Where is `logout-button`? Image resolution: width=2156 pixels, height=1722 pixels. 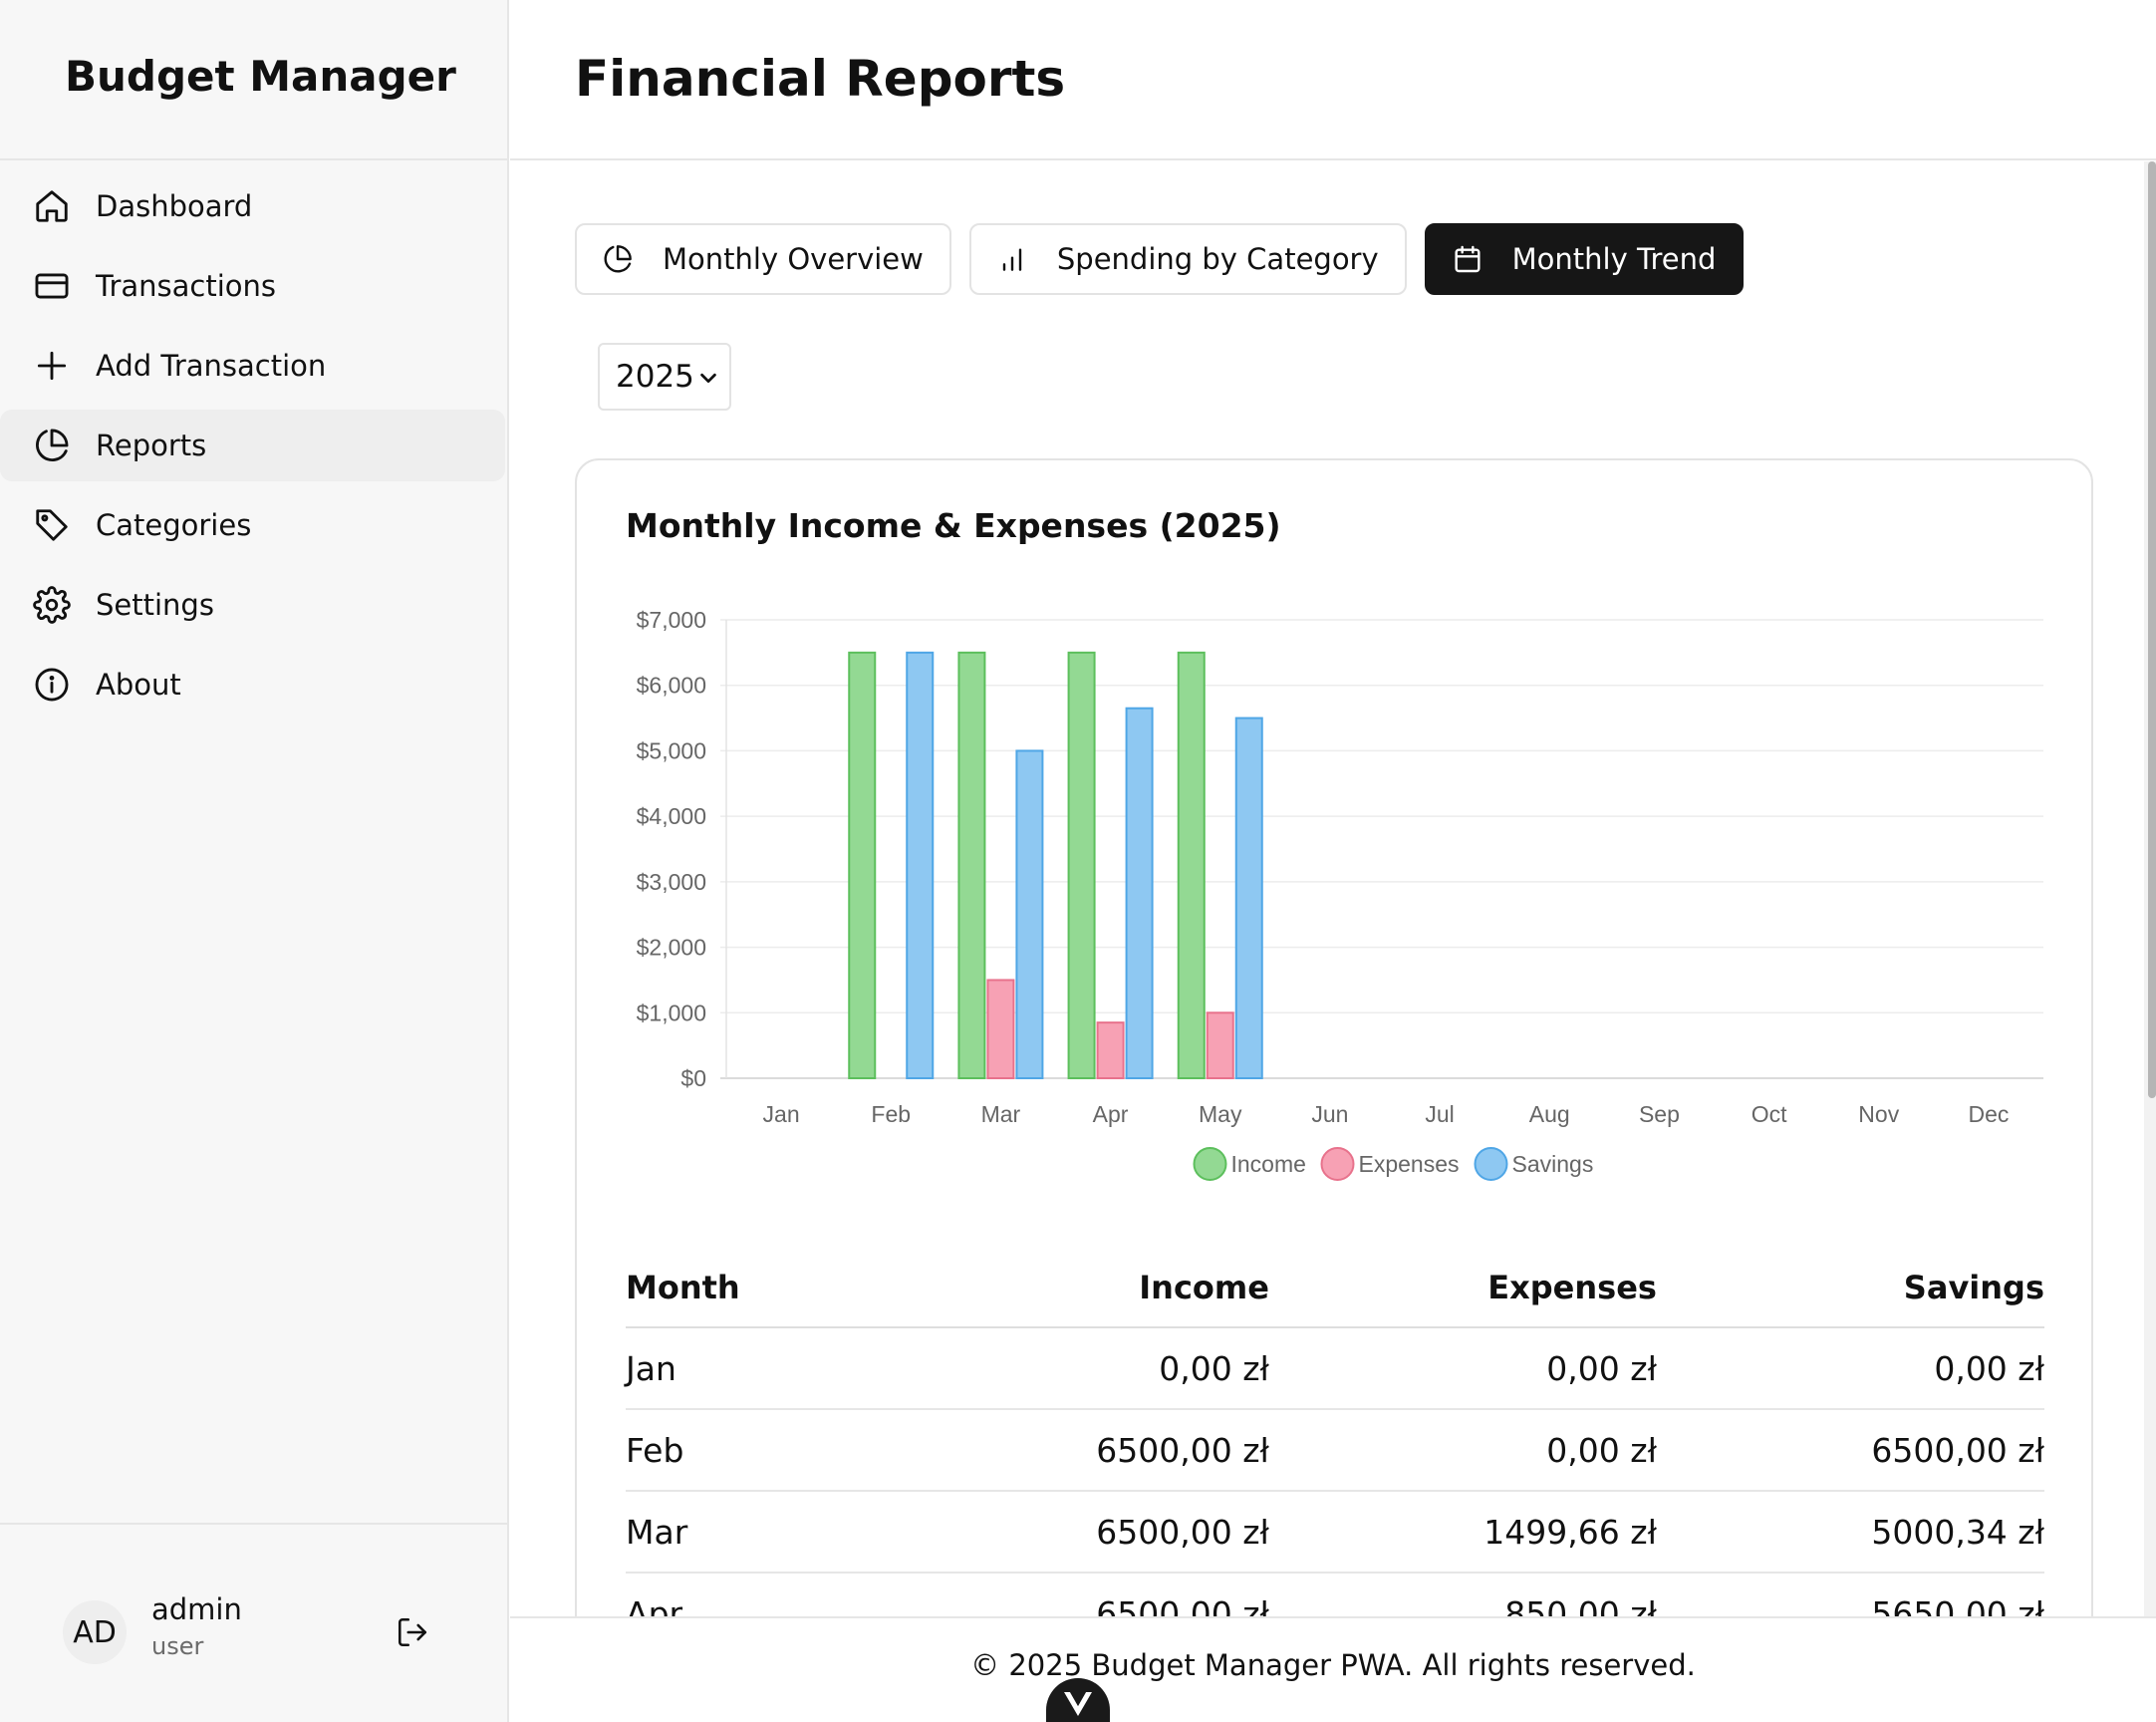 logout-button is located at coordinates (413, 1632).